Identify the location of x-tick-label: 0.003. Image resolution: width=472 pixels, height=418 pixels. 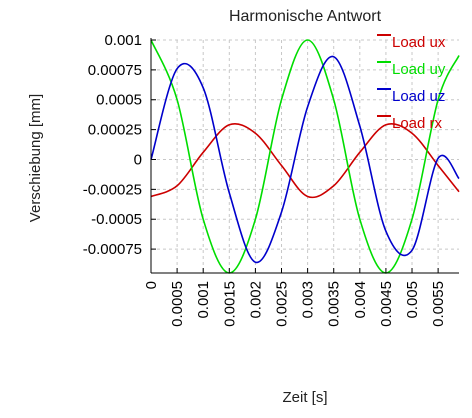
(308, 300).